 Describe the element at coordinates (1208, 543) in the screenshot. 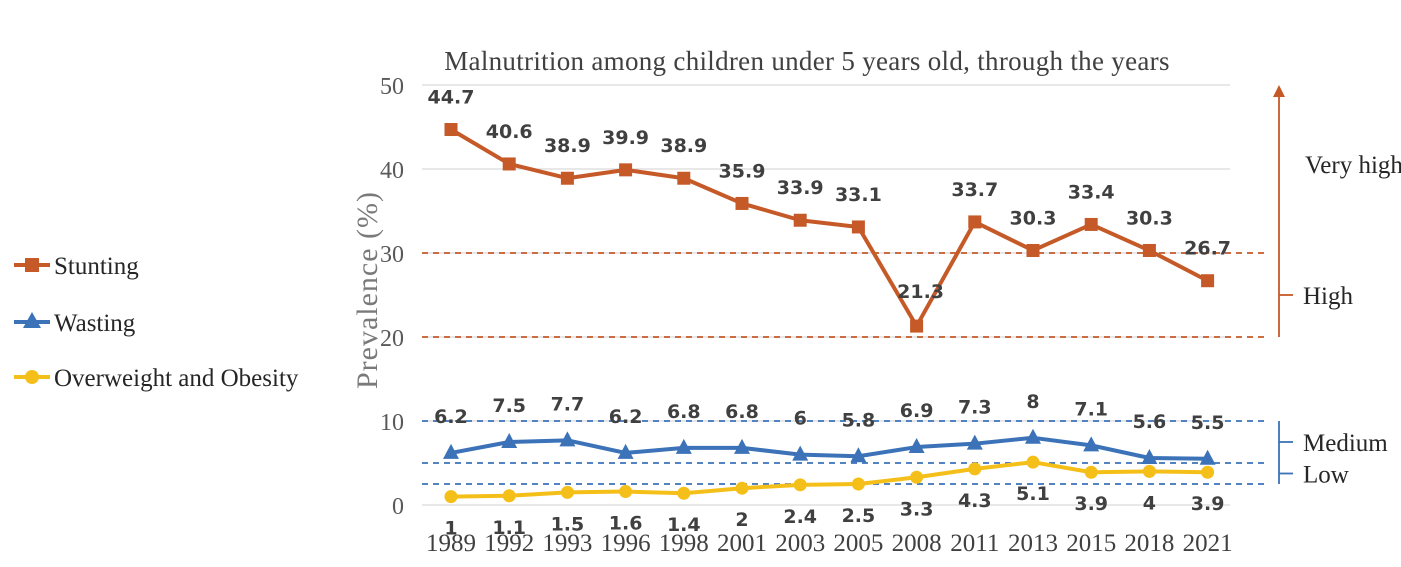

I see `x-tick-label: 2021` at that location.